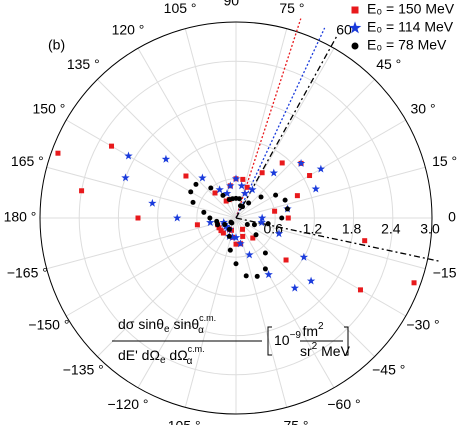 The height and width of the screenshot is (425, 469). What do you see at coordinates (333, 351) in the screenshot?
I see `formula-part: MeV` at bounding box center [333, 351].